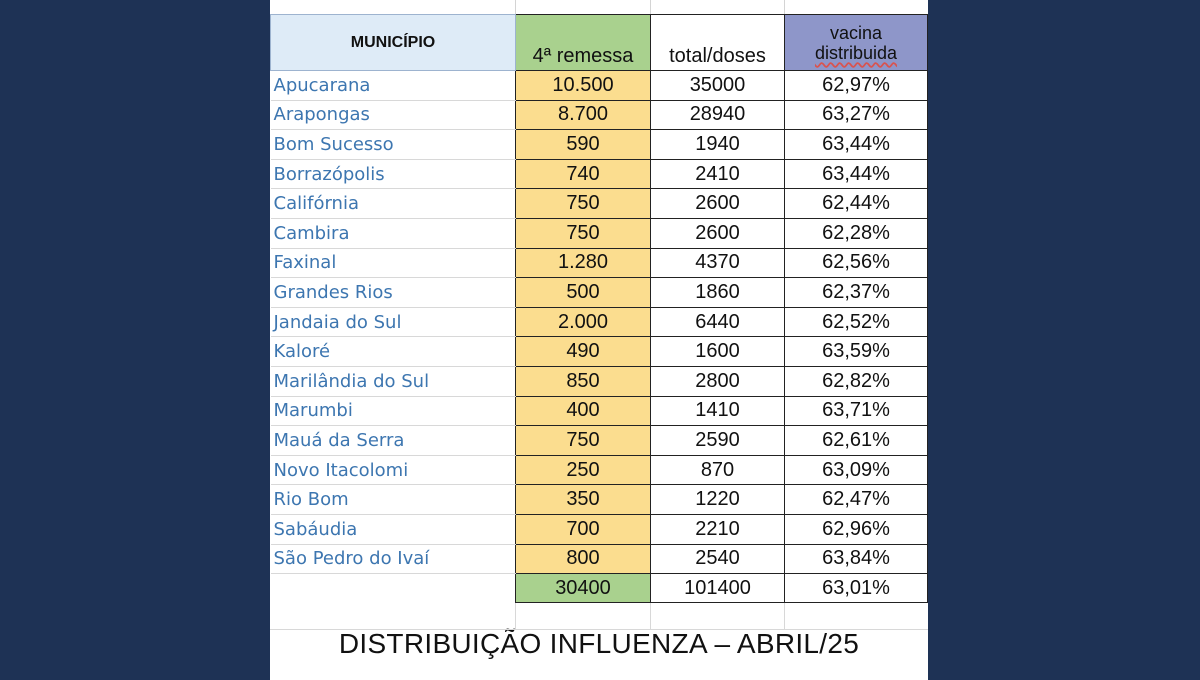  What do you see at coordinates (856, 381) in the screenshot?
I see `vacina-distribuida-cell: 62,82%` at bounding box center [856, 381].